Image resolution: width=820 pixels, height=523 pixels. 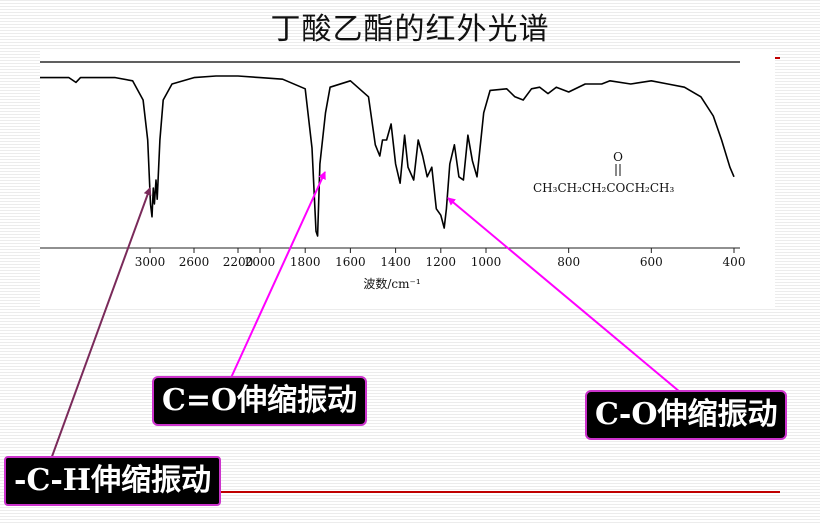 What do you see at coordinates (500, 492) in the screenshot?
I see `decorative-red-line` at bounding box center [500, 492].